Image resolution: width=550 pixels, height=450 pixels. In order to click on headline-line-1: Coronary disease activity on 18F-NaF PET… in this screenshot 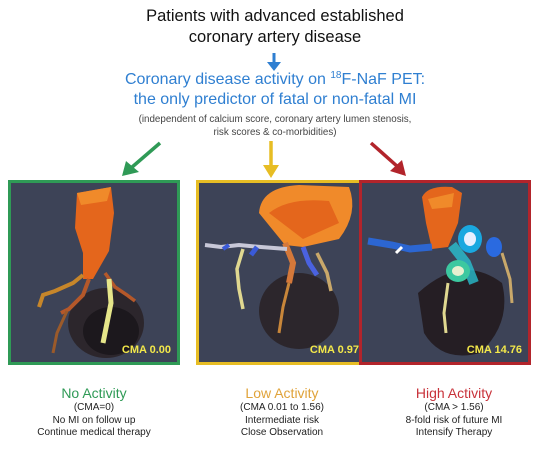, I will do `click(275, 79)`.